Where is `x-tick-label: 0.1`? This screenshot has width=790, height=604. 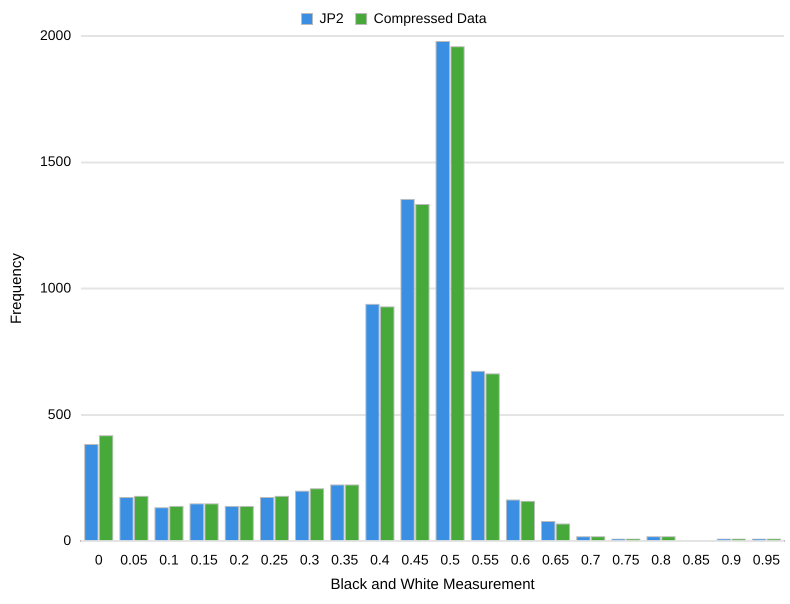
x-tick-label: 0.1 is located at coordinates (169, 559).